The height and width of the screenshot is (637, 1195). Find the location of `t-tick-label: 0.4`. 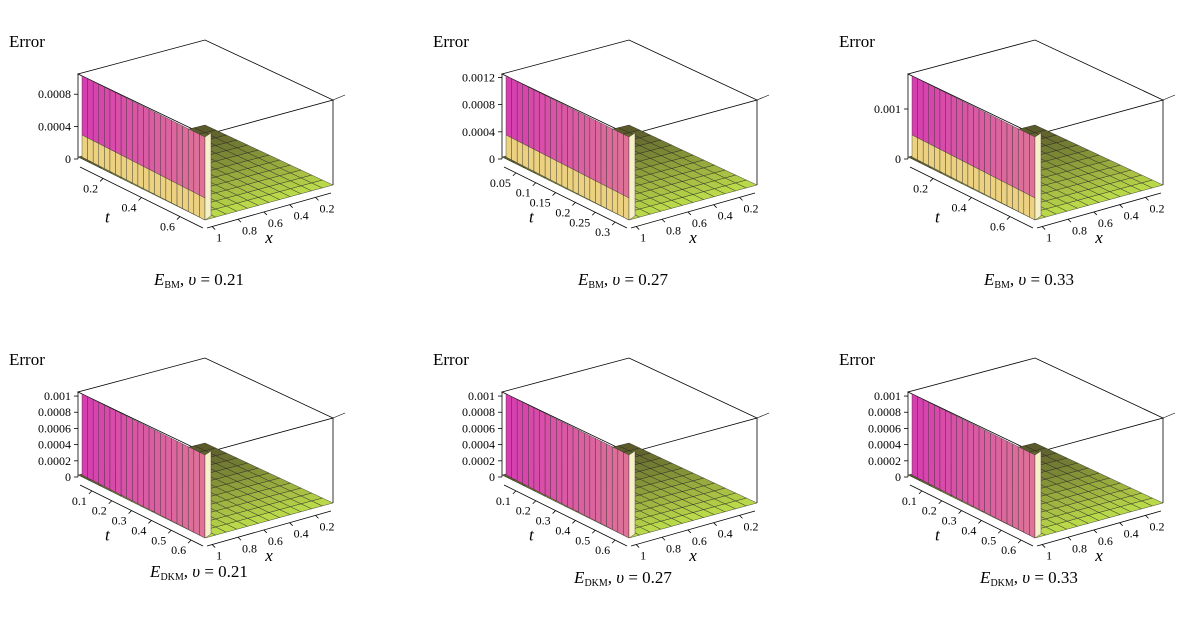

t-tick-label: 0.4 is located at coordinates (562, 530).